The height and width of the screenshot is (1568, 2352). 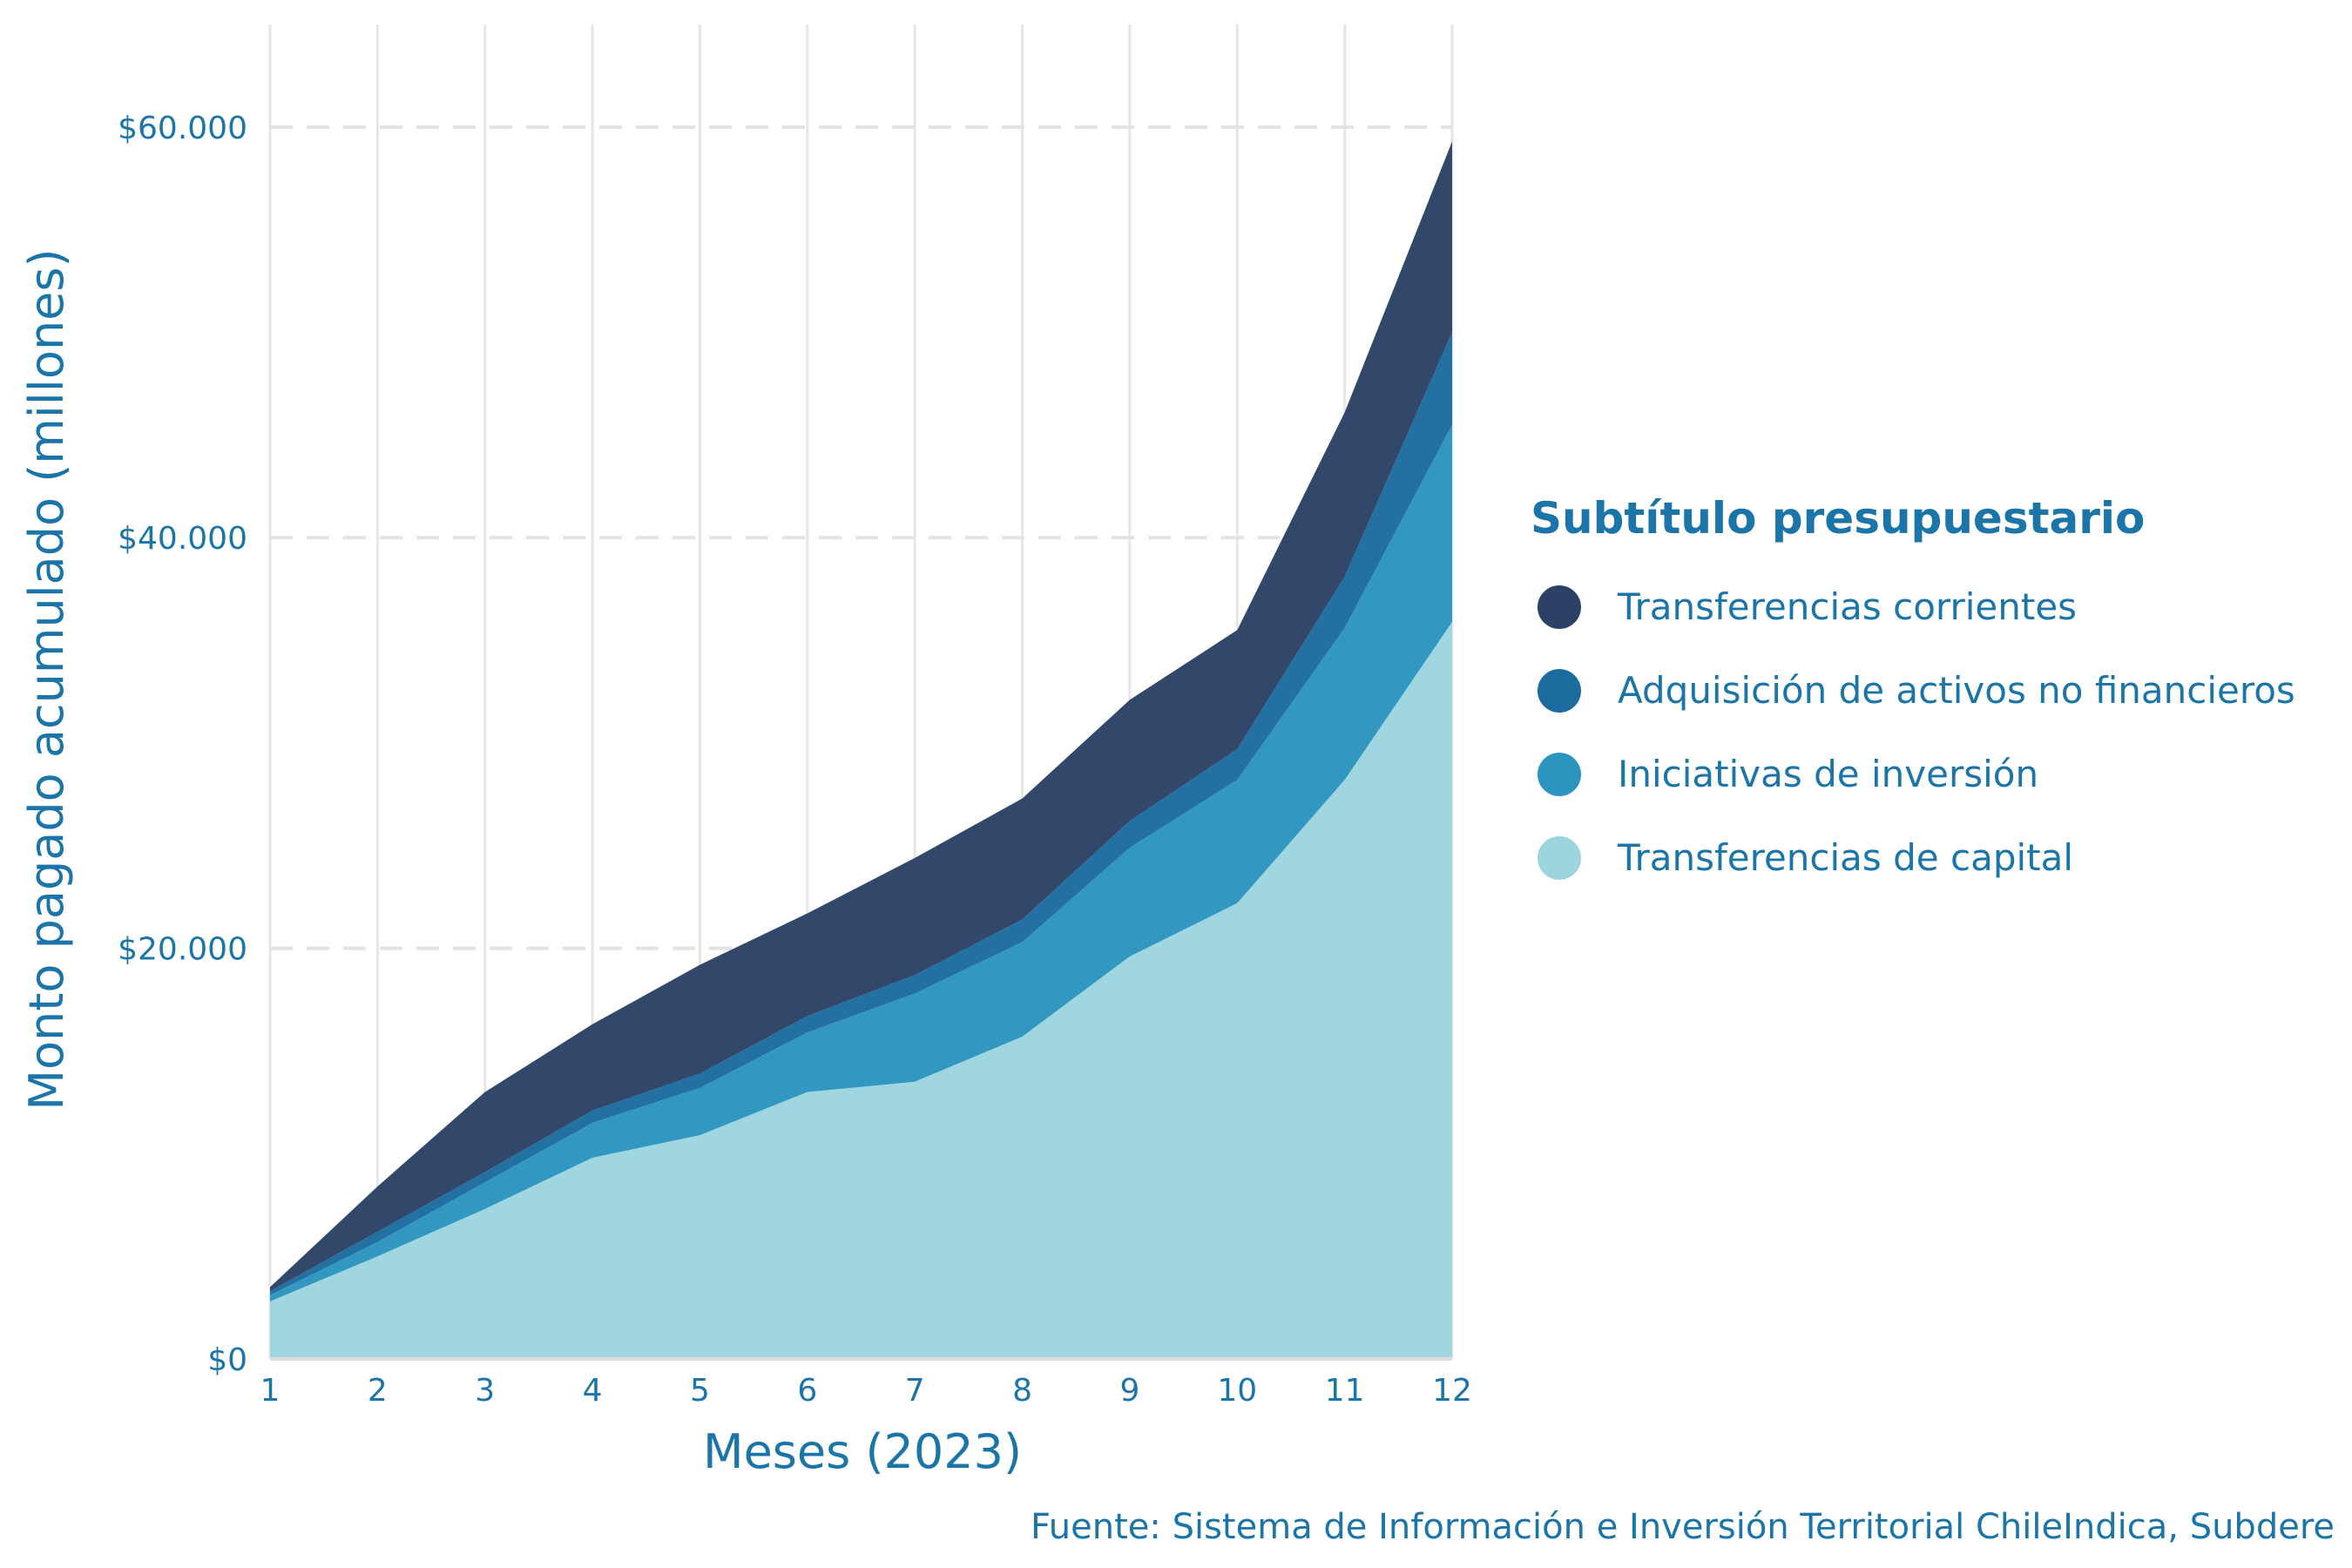 I want to click on x-tick-label: 3, so click(x=485, y=1391).